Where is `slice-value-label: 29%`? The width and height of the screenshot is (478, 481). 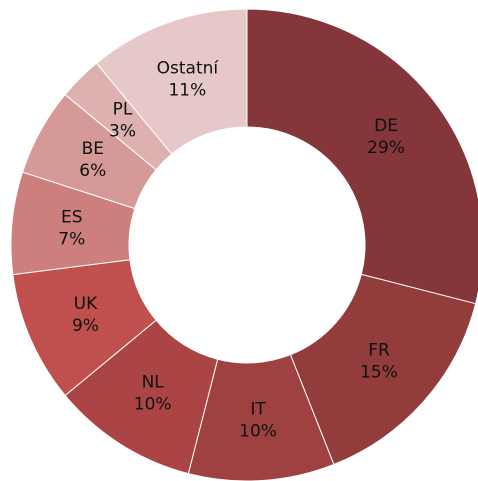 slice-value-label: 29% is located at coordinates (386, 148).